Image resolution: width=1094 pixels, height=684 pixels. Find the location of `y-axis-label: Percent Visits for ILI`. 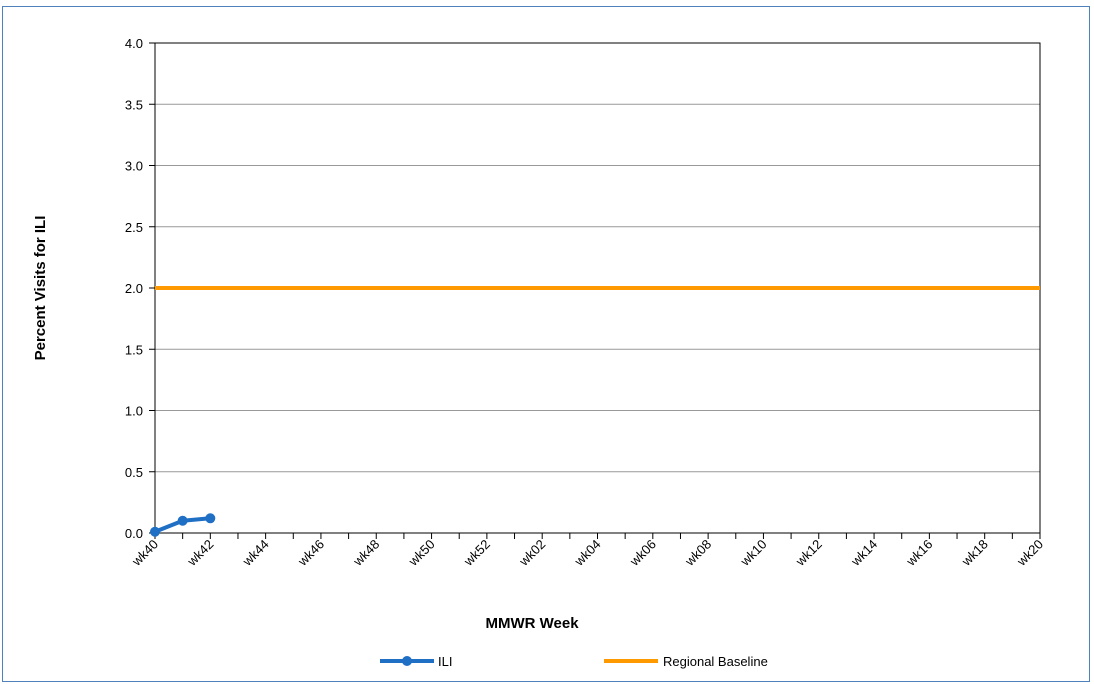

y-axis-label: Percent Visits for ILI is located at coordinates (40, 288).